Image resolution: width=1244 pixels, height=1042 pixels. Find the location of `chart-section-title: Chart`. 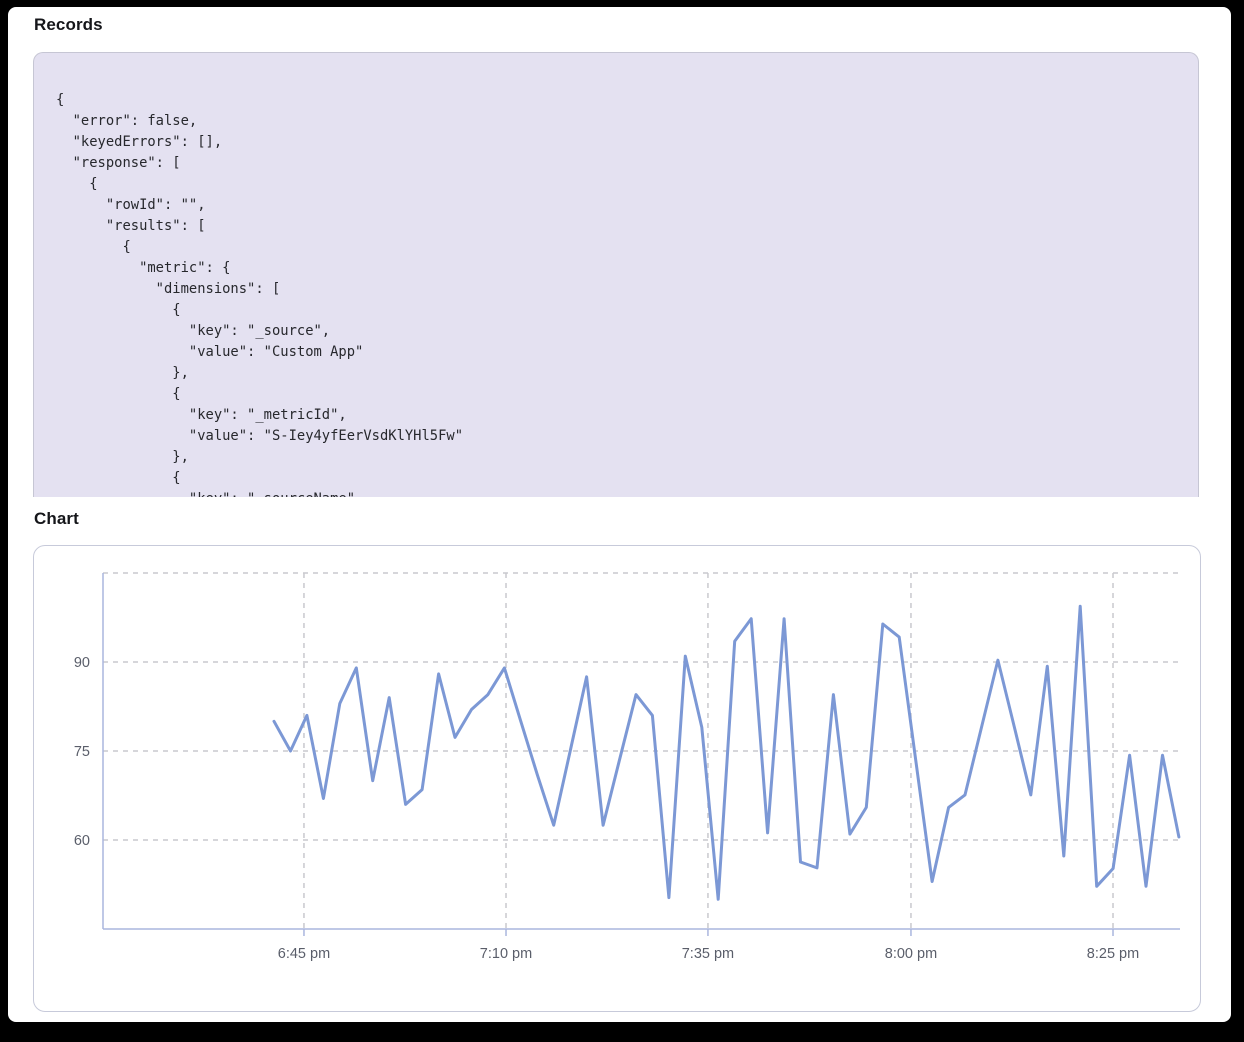

chart-section-title: Chart is located at coordinates (56, 518).